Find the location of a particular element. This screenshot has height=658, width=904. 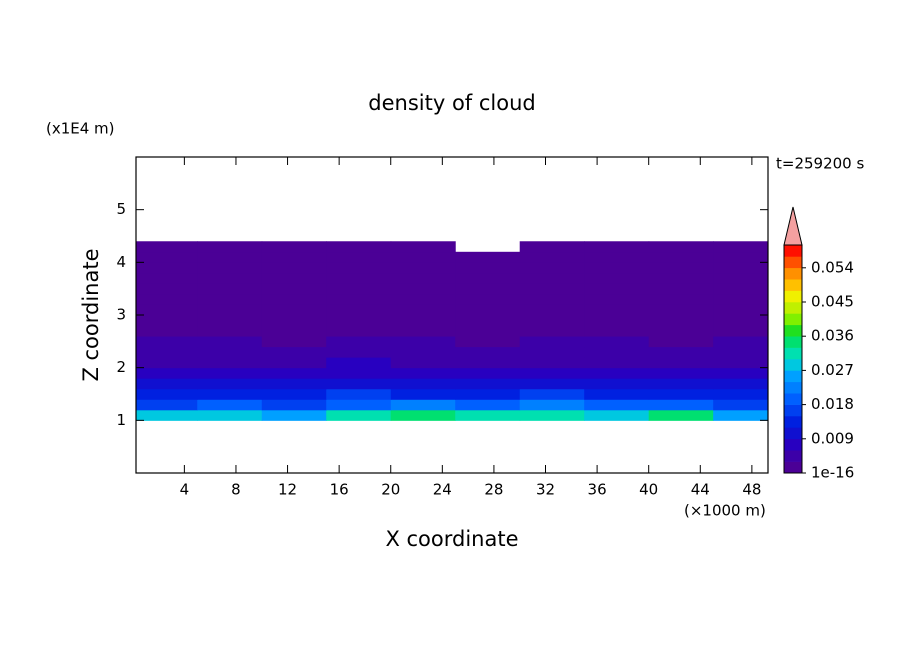

colorbar-tick-label: 0.027 is located at coordinates (832, 370).